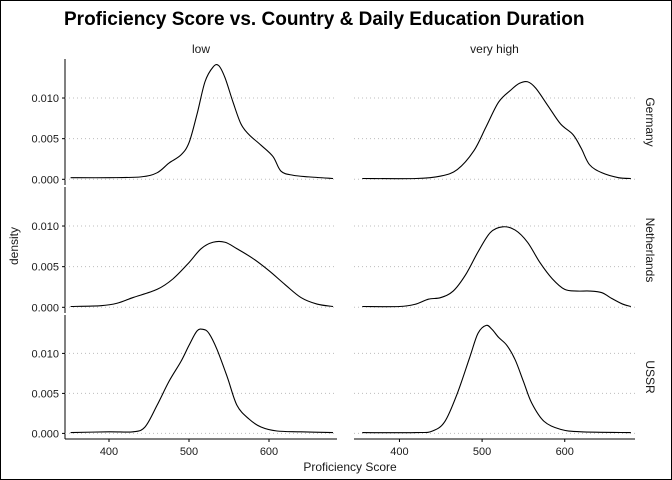  I want to click on y-axis-title: density, so click(14, 246).